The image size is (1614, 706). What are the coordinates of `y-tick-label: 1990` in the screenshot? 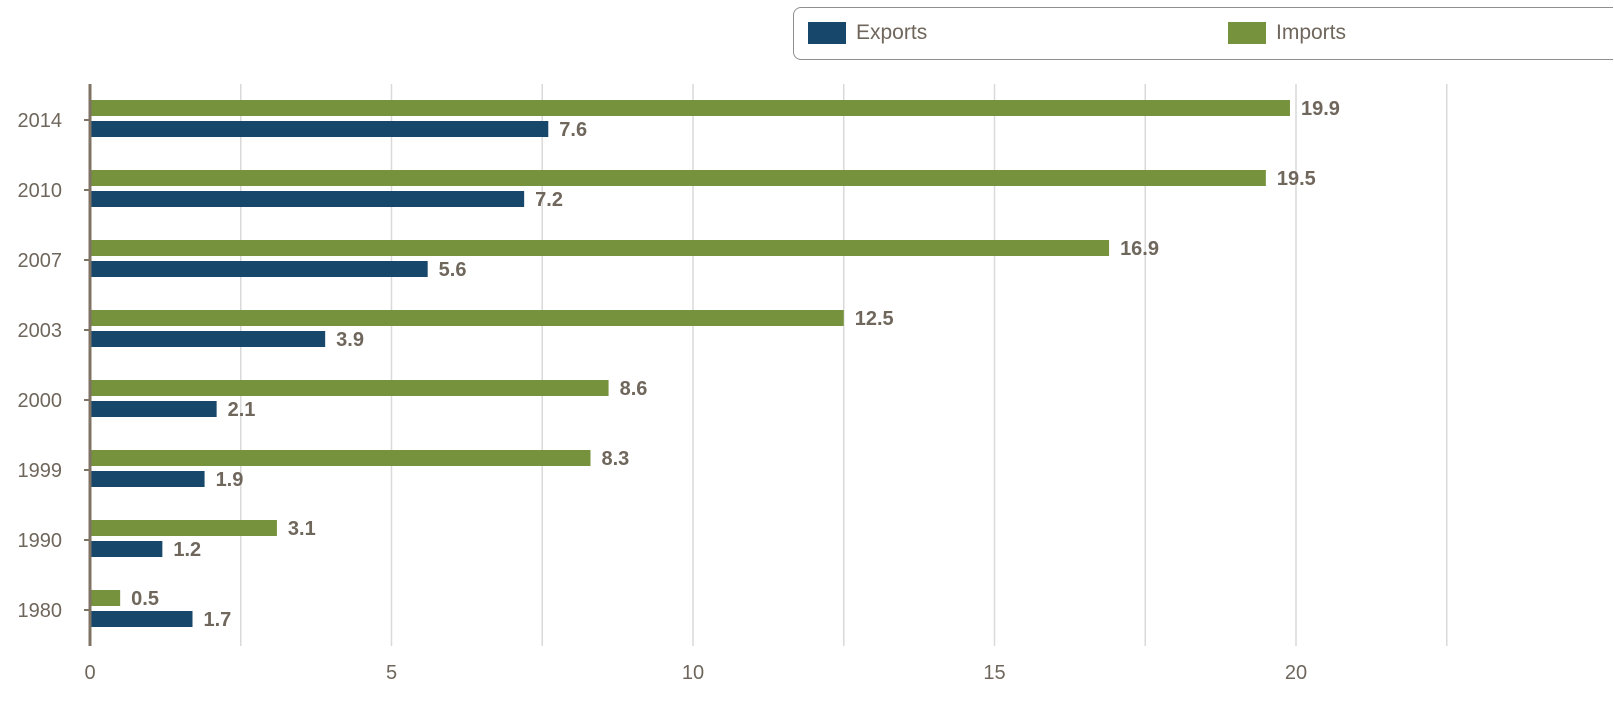 It's located at (40, 541).